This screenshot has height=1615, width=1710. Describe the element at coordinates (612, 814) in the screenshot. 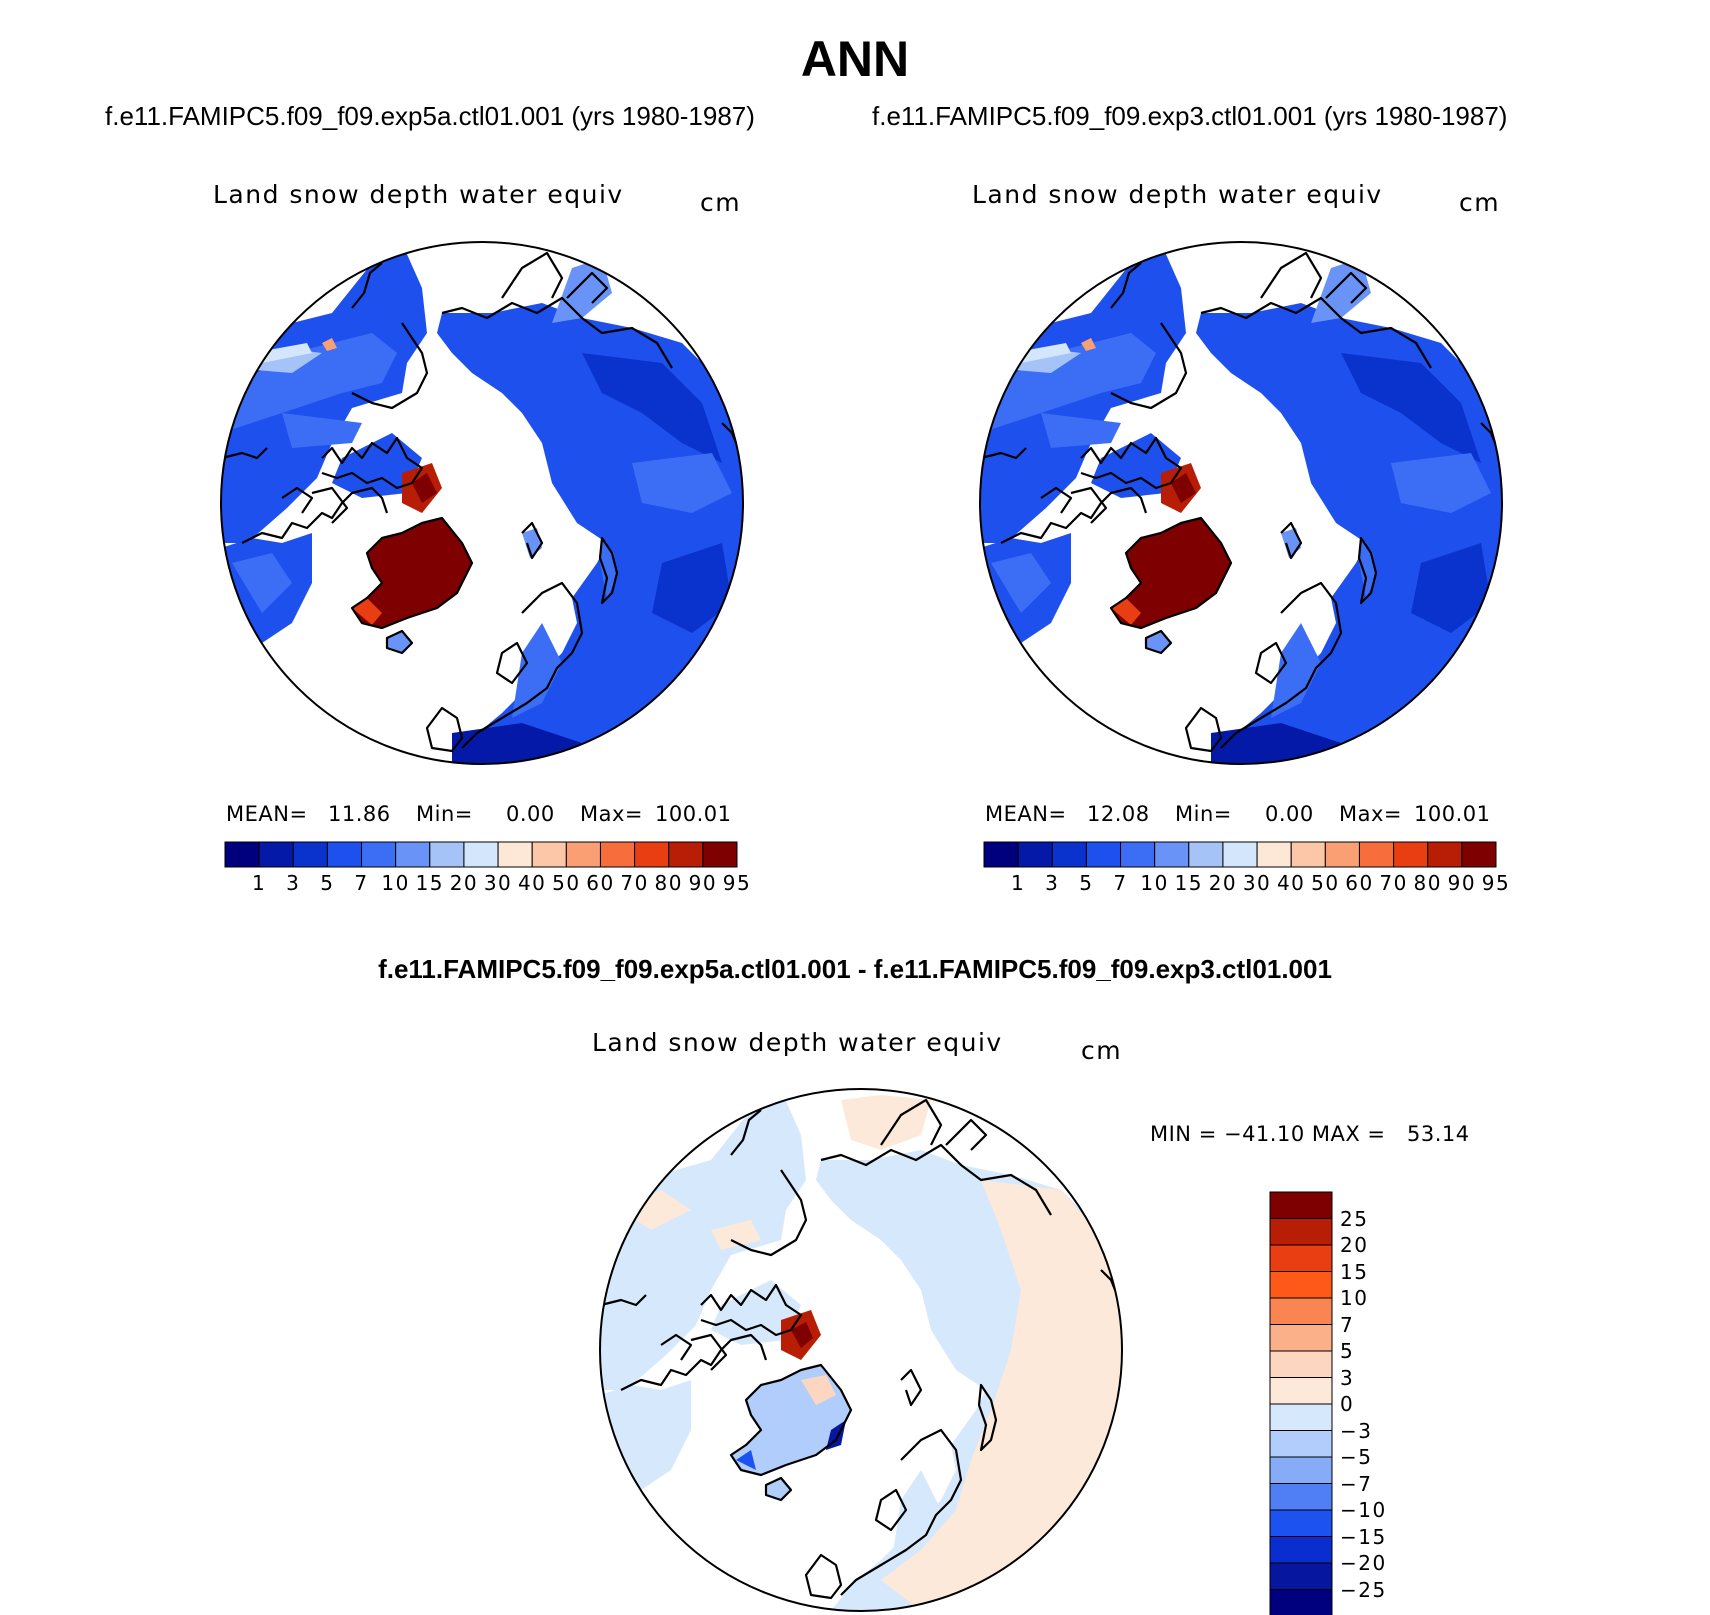

I see `panel-a-max-label: Max=` at that location.